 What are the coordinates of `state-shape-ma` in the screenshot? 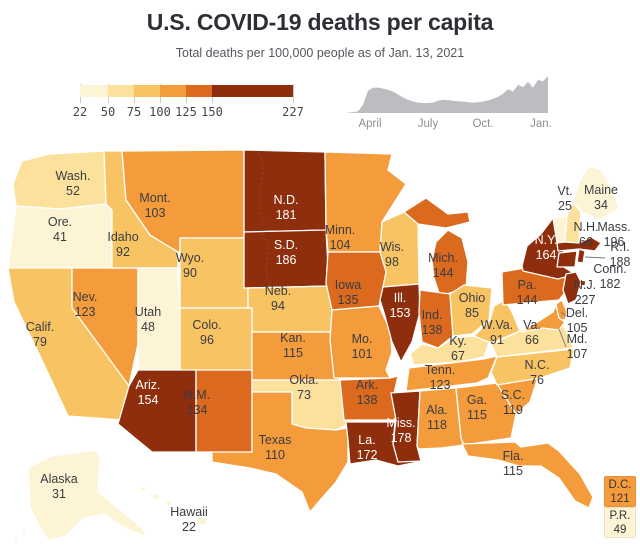 It's located at (579, 244).